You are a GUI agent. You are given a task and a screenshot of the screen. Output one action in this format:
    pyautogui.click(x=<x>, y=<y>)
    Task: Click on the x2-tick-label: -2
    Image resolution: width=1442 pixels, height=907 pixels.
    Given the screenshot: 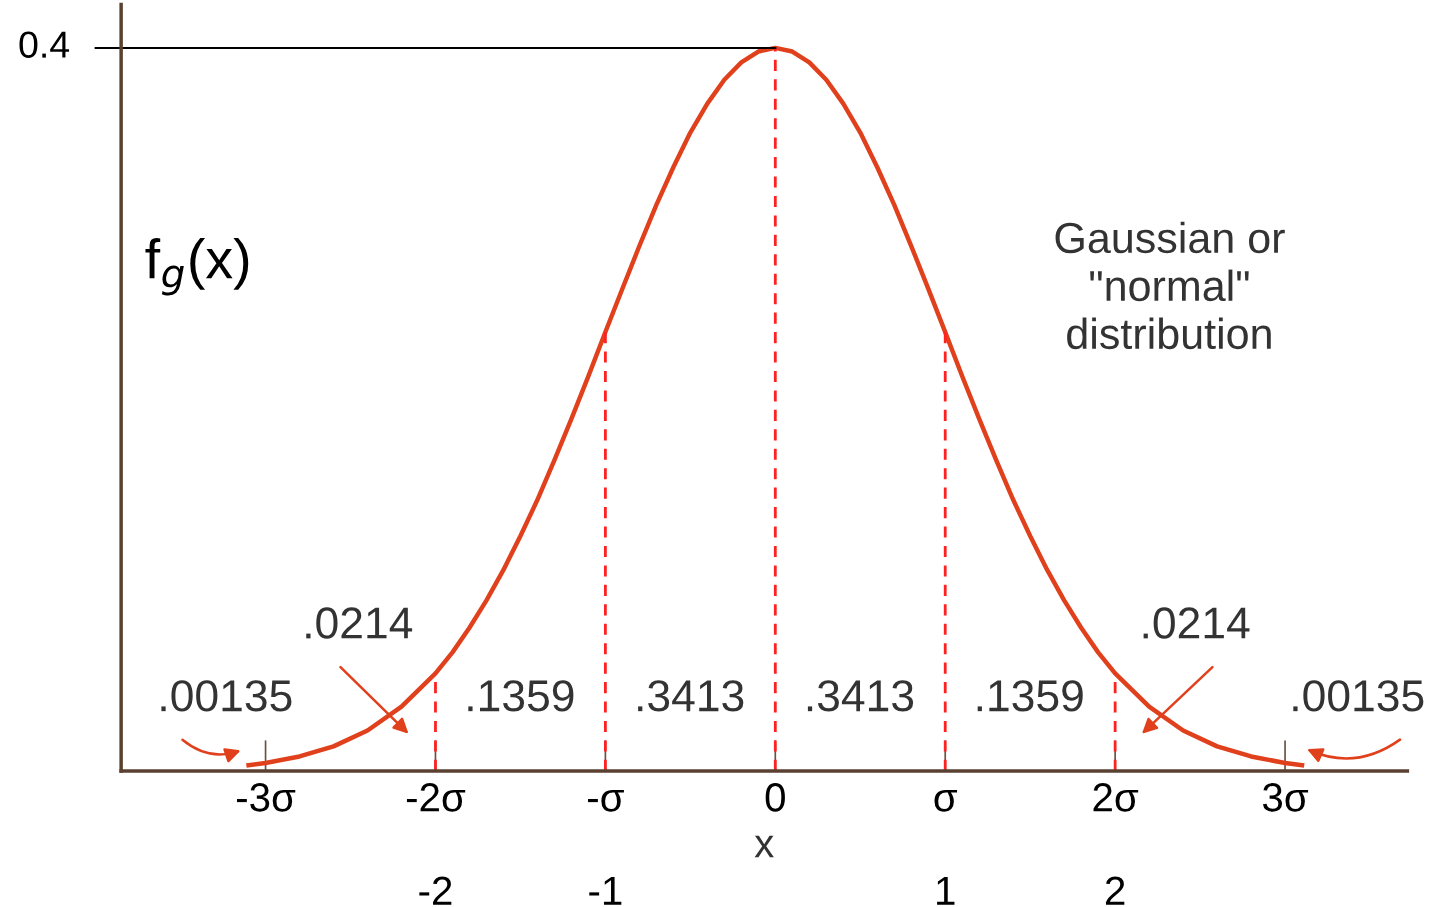 What is the action you would take?
    pyautogui.click(x=435, y=890)
    